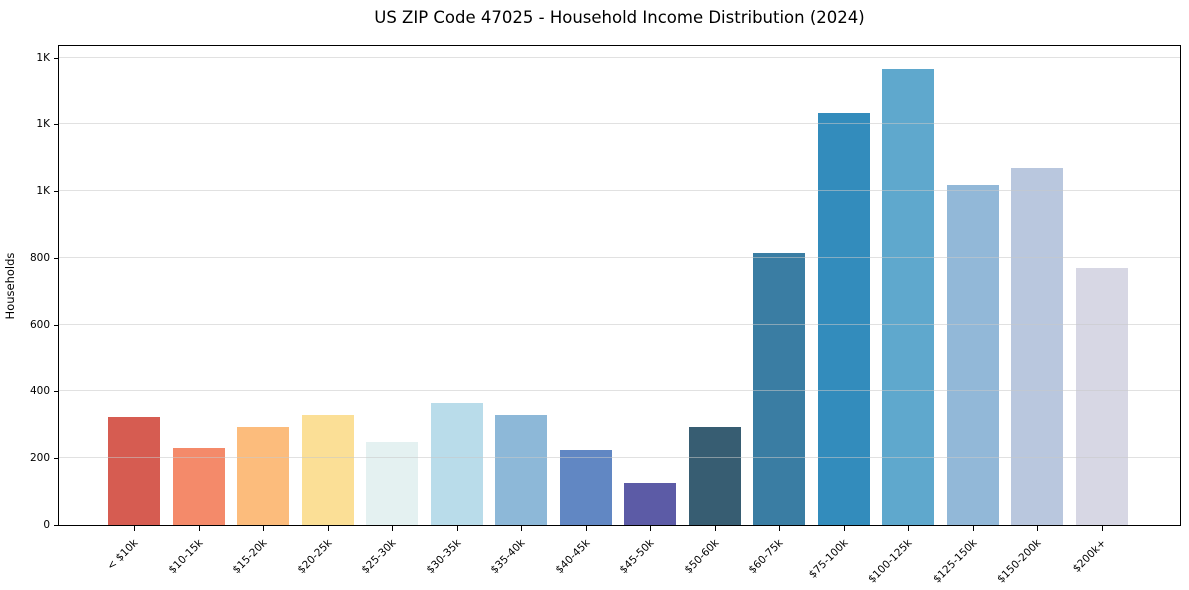 This screenshot has width=1189, height=590. Describe the element at coordinates (186, 557) in the screenshot. I see `x-tick-label: $10-15k` at that location.